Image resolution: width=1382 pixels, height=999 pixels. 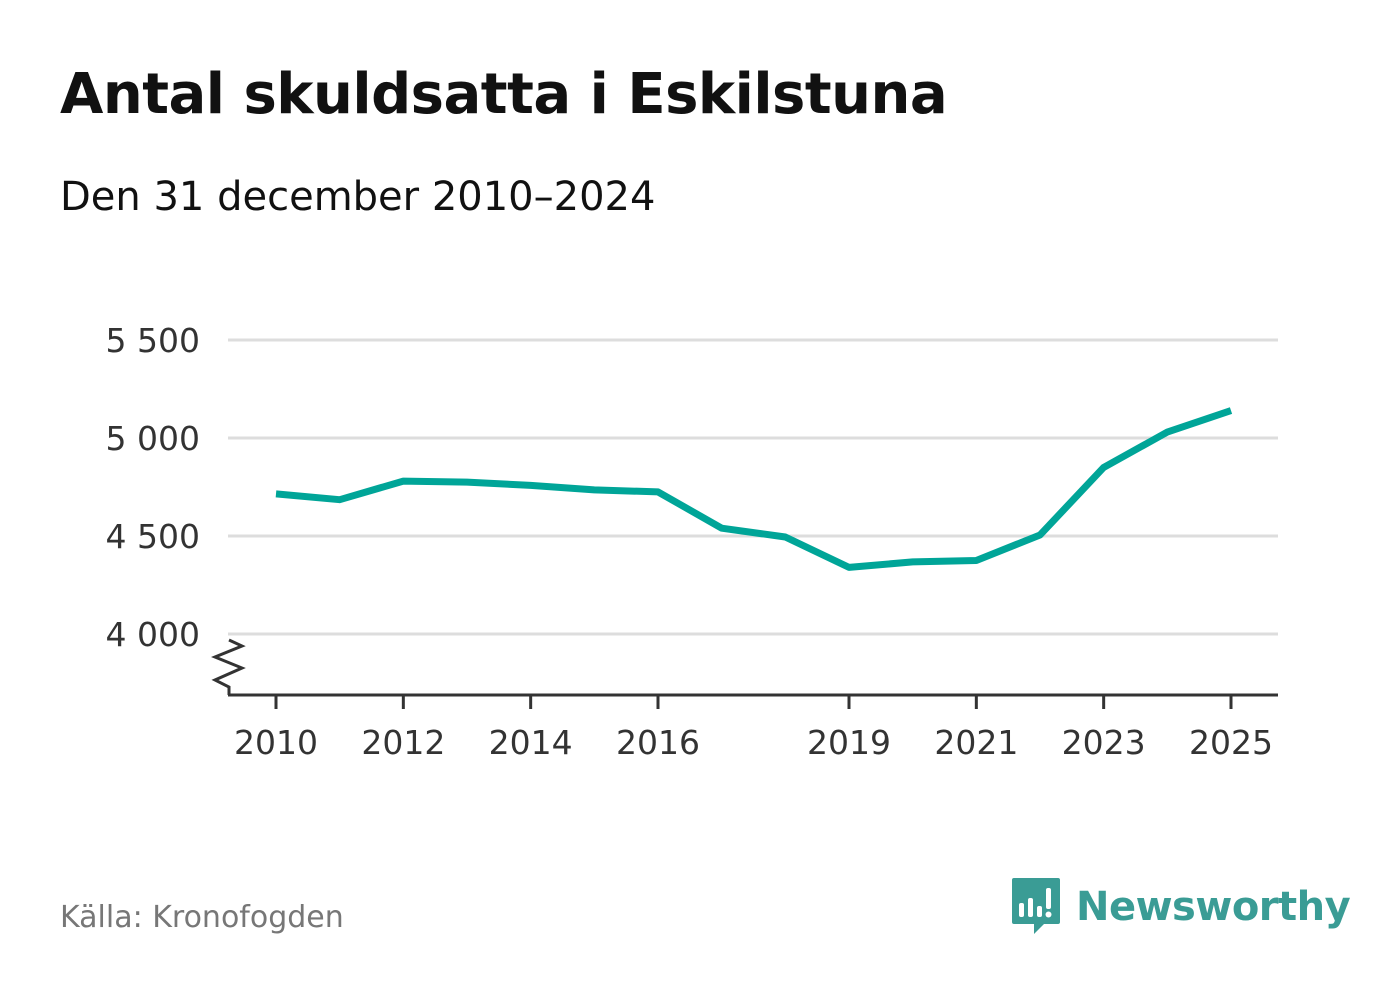 What do you see at coordinates (276, 742) in the screenshot?
I see `x-tick-label: 2010` at bounding box center [276, 742].